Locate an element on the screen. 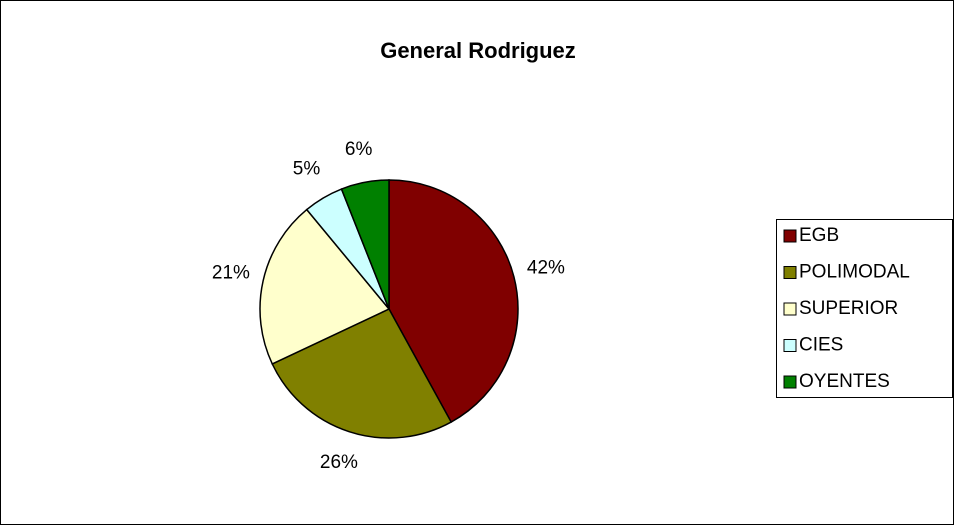  legend-box is located at coordinates (864, 308).